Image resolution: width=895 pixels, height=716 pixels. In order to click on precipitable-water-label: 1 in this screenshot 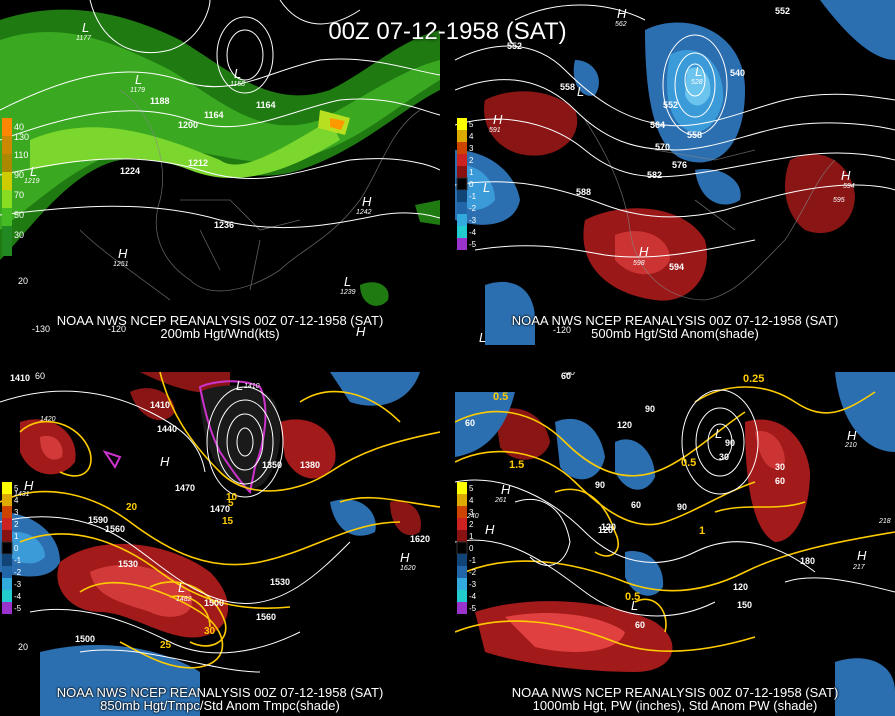, I will do `click(702, 531)`.